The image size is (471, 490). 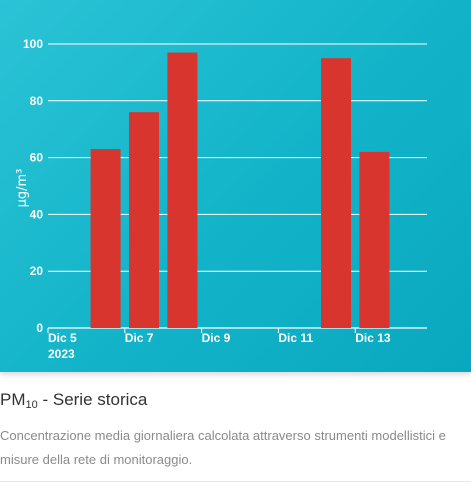 What do you see at coordinates (295, 338) in the screenshot?
I see `x-tick-label-11: Dic 11` at bounding box center [295, 338].